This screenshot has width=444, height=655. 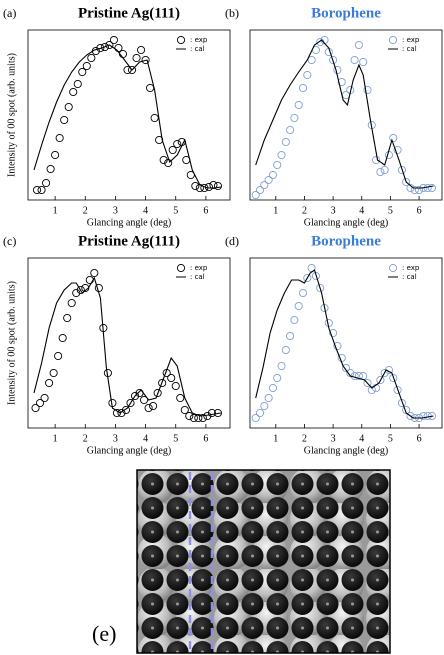 What do you see at coordinates (11, 115) in the screenshot?
I see `y-axis-label: Intensity of 00 spot (arb. units)` at bounding box center [11, 115].